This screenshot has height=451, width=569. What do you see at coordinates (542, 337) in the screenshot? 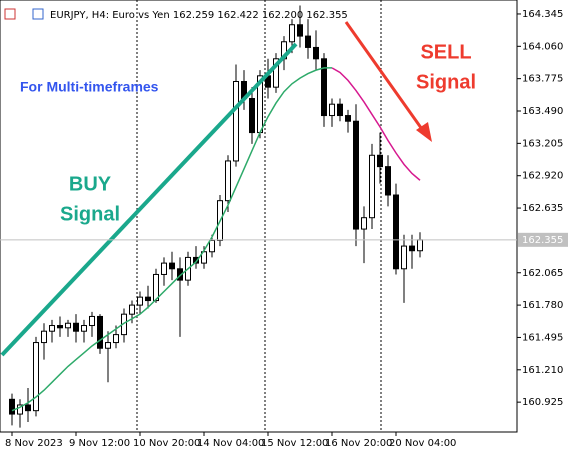
I see `y-tick-label: 161.495` at bounding box center [542, 337].